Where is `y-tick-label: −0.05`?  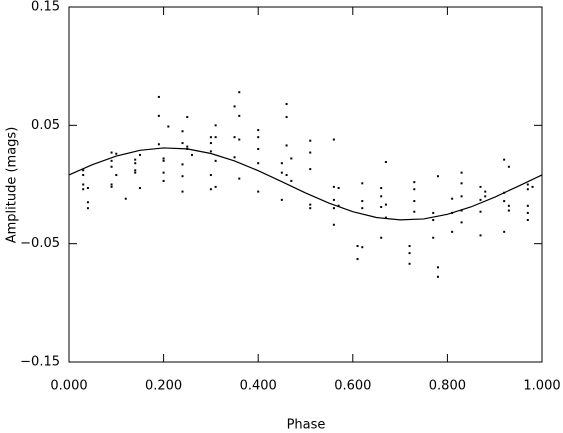 y-tick-label: −0.05 is located at coordinates (40, 243).